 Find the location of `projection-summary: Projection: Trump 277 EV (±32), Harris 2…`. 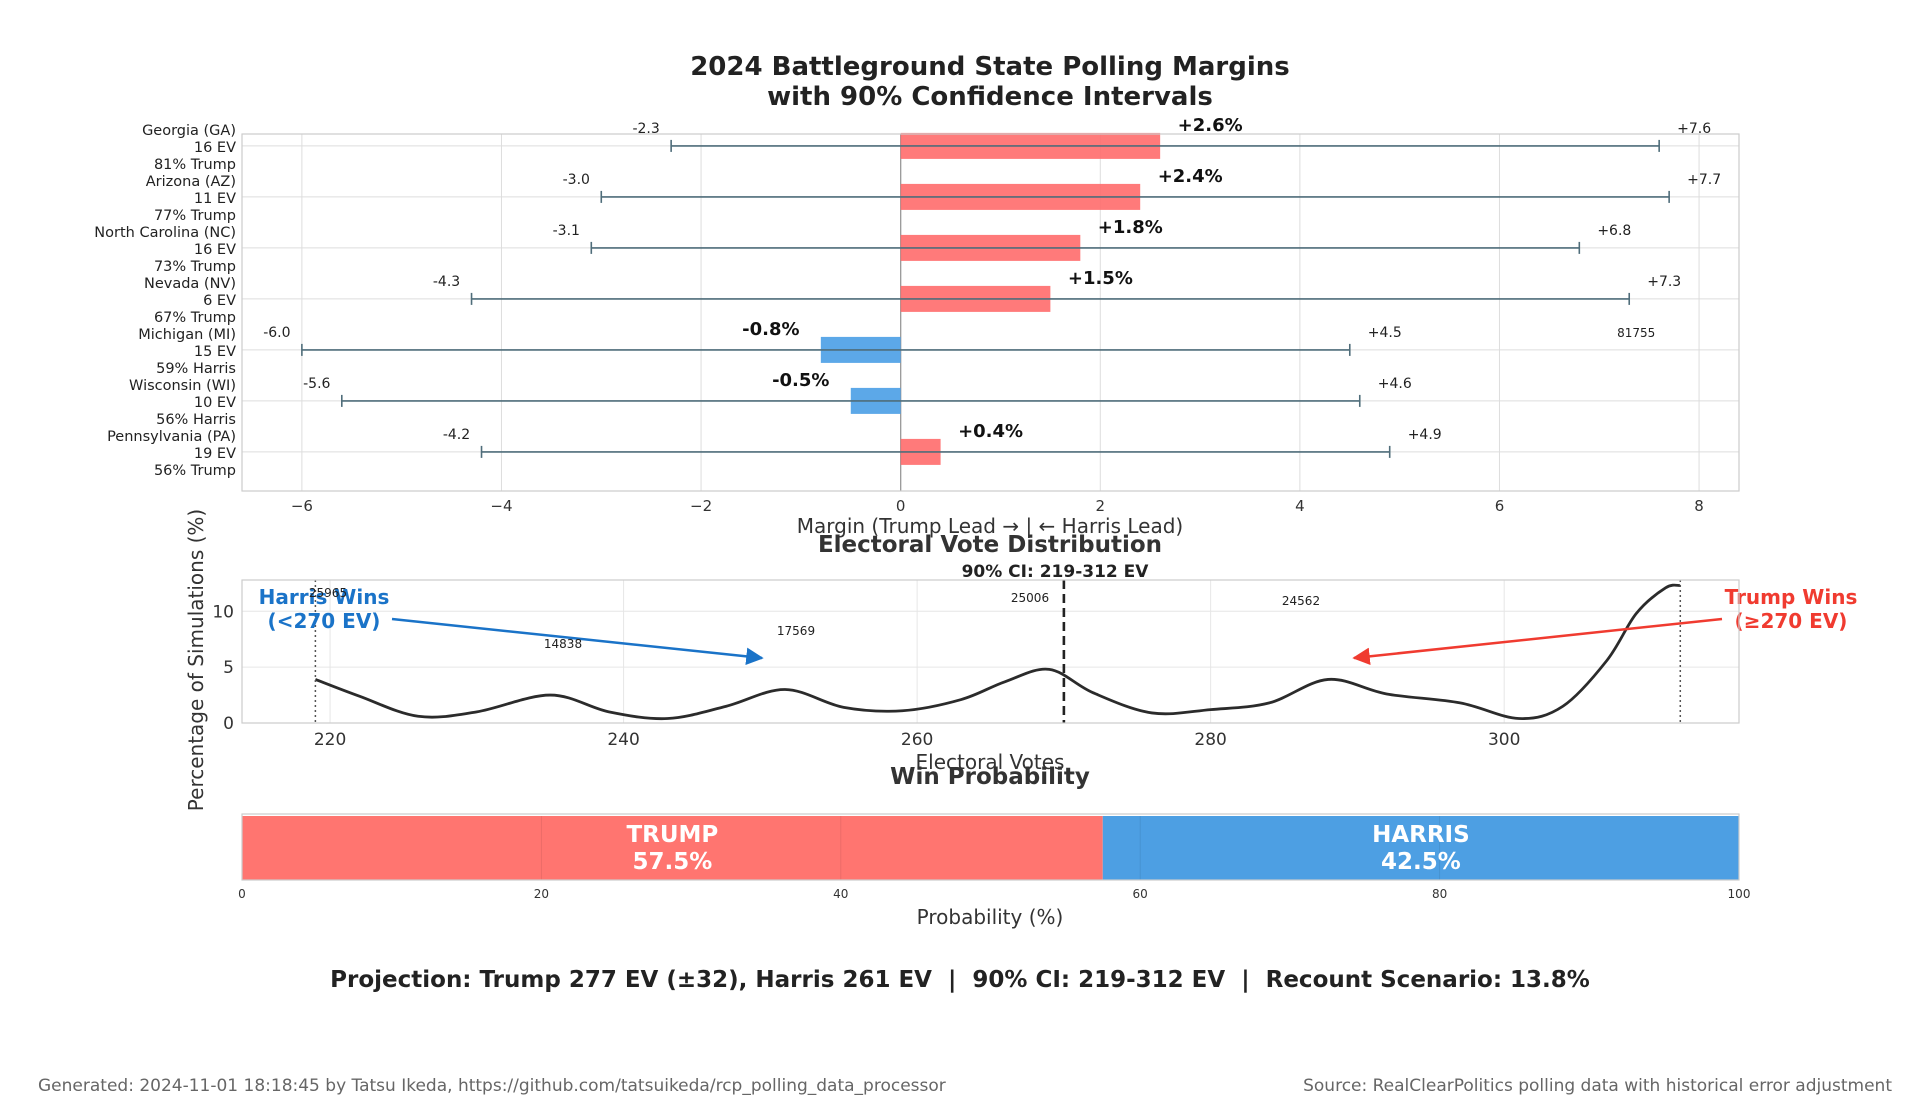

projection-summary: Projection: Trump 277 EV (±32), Harris 2… is located at coordinates (960, 980).